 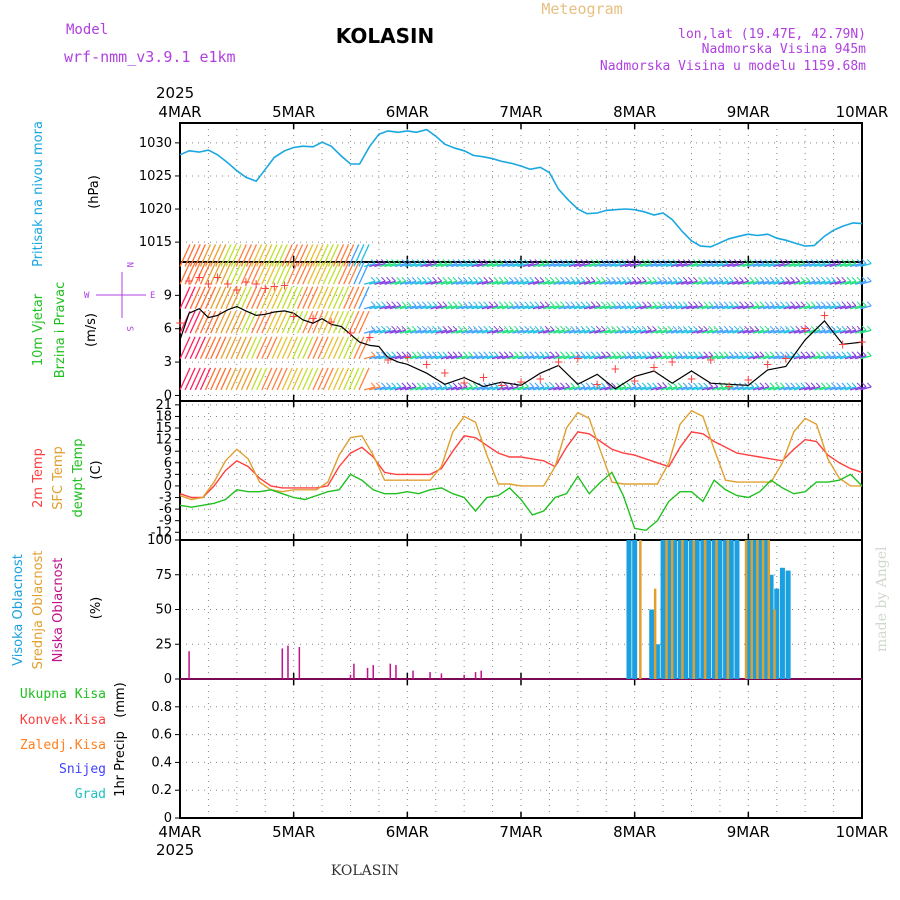 What do you see at coordinates (161, 790) in the screenshot?
I see `y-tick-label: 0.2` at bounding box center [161, 790].